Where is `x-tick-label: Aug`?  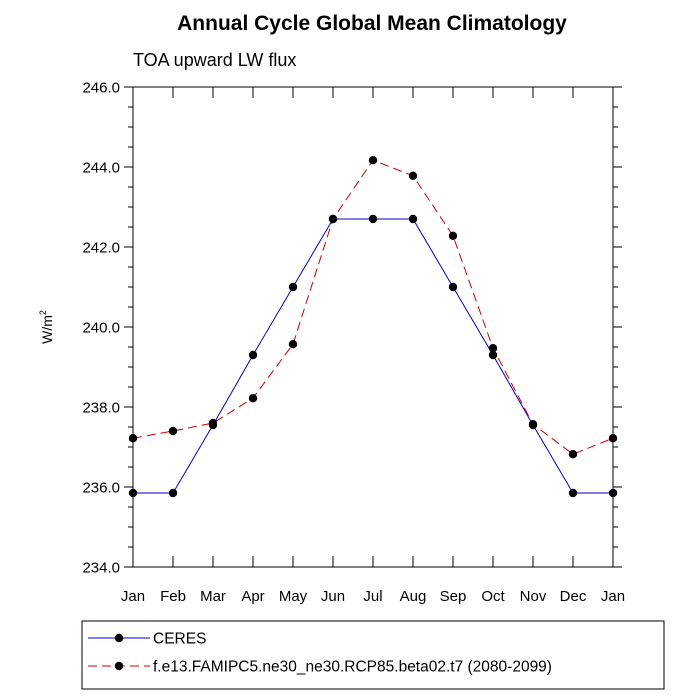 x-tick-label: Aug is located at coordinates (413, 596).